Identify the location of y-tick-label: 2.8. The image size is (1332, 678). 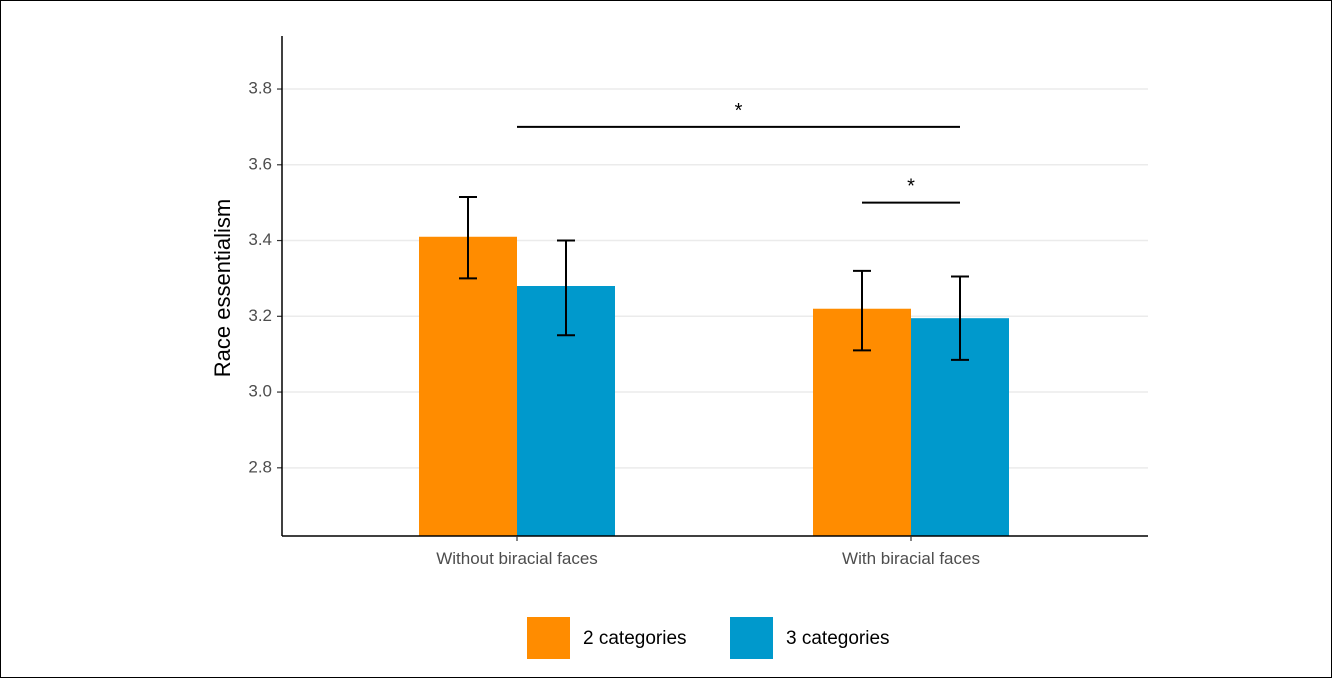
(260, 466).